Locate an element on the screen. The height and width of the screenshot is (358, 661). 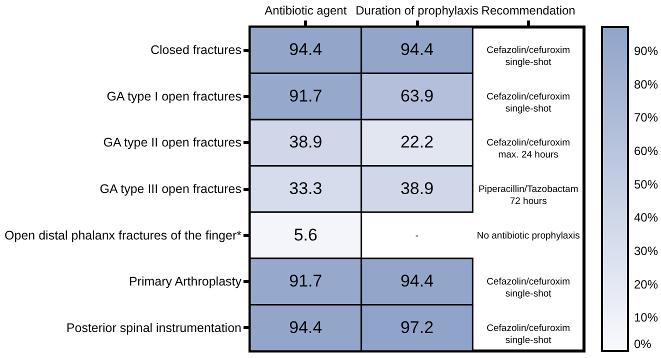
color-bar-label: 60% is located at coordinates (646, 151).